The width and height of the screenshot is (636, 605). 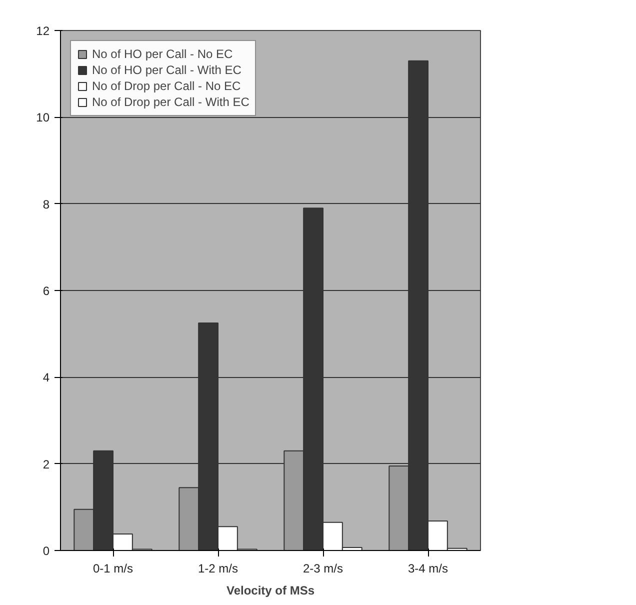 What do you see at coordinates (162, 54) in the screenshot?
I see `legend-label: No of HO per Call - No EC` at bounding box center [162, 54].